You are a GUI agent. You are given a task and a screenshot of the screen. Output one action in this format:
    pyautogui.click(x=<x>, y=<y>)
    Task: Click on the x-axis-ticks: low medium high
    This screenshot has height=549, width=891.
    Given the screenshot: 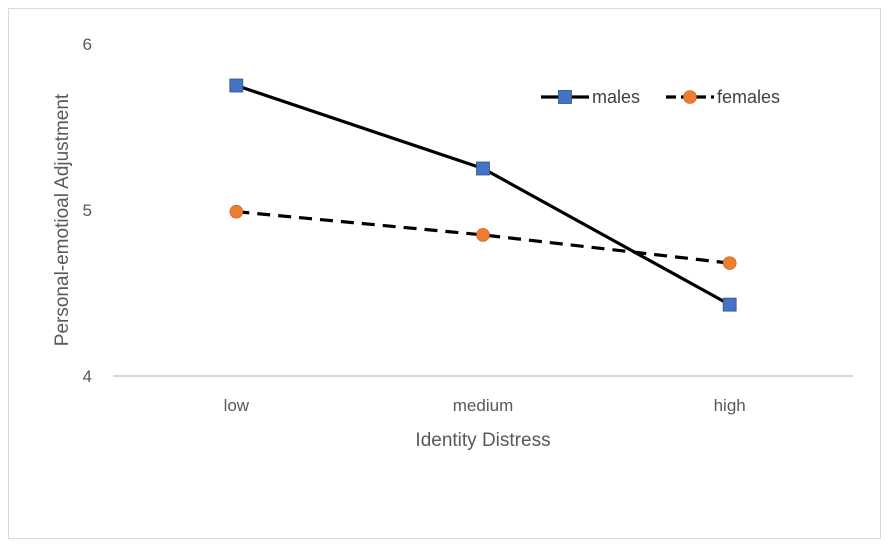 What is the action you would take?
    pyautogui.click(x=485, y=405)
    